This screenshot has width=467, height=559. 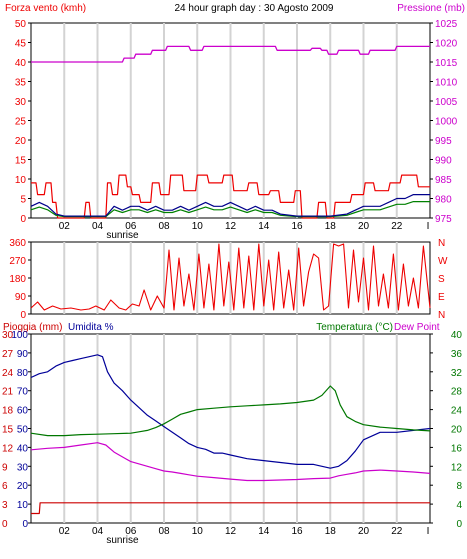 I want to click on time-tick-label: 10, so click(x=198, y=226).